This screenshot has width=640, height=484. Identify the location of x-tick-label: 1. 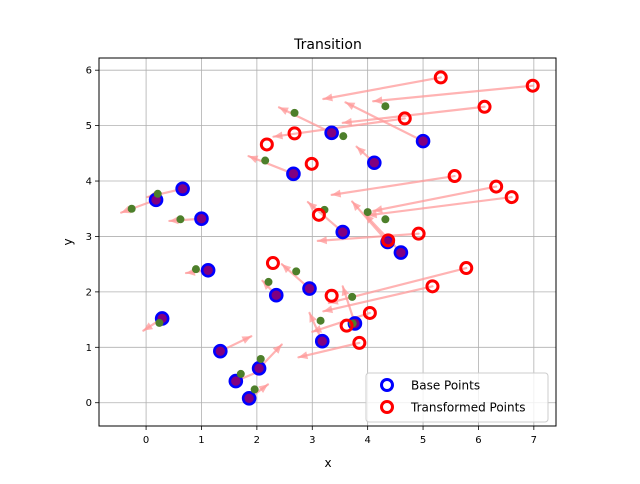
(201, 440).